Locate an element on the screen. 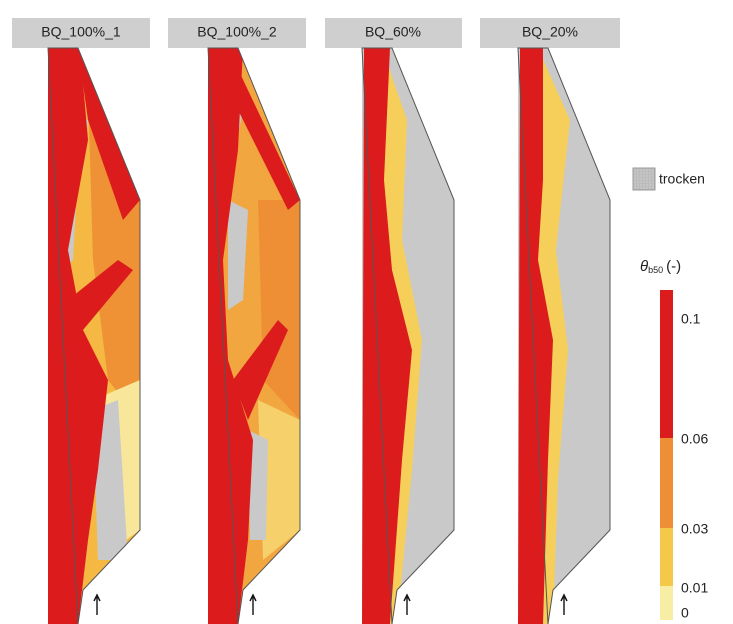 This screenshot has height=624, width=733. legend: trocken θb50 (-) 0.1 0.06 0.03 0.01 0 is located at coordinates (670, 394).